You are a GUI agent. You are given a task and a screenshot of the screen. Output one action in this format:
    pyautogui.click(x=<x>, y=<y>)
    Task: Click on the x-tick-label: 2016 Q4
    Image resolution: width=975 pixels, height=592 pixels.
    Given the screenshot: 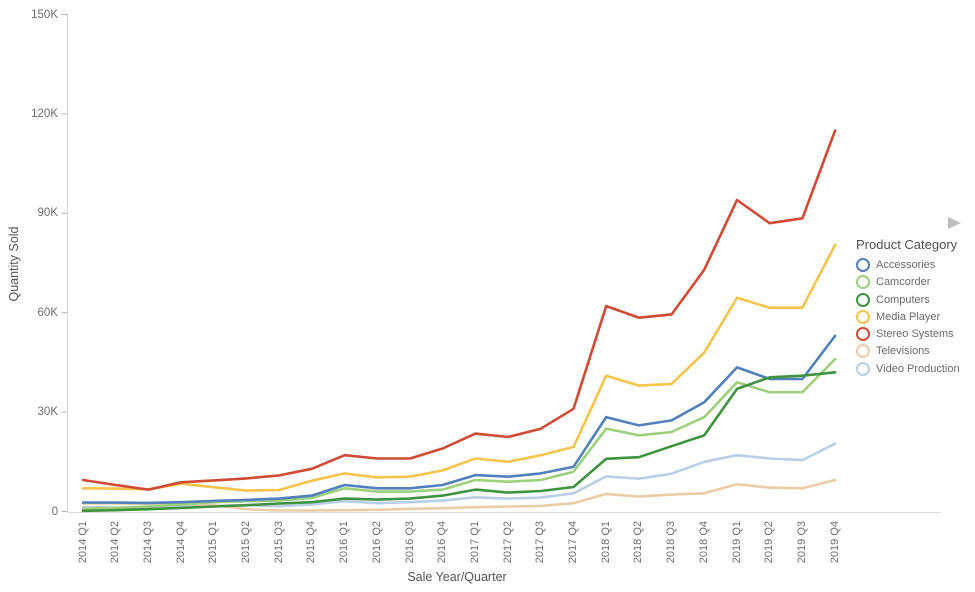 What is the action you would take?
    pyautogui.click(x=442, y=542)
    